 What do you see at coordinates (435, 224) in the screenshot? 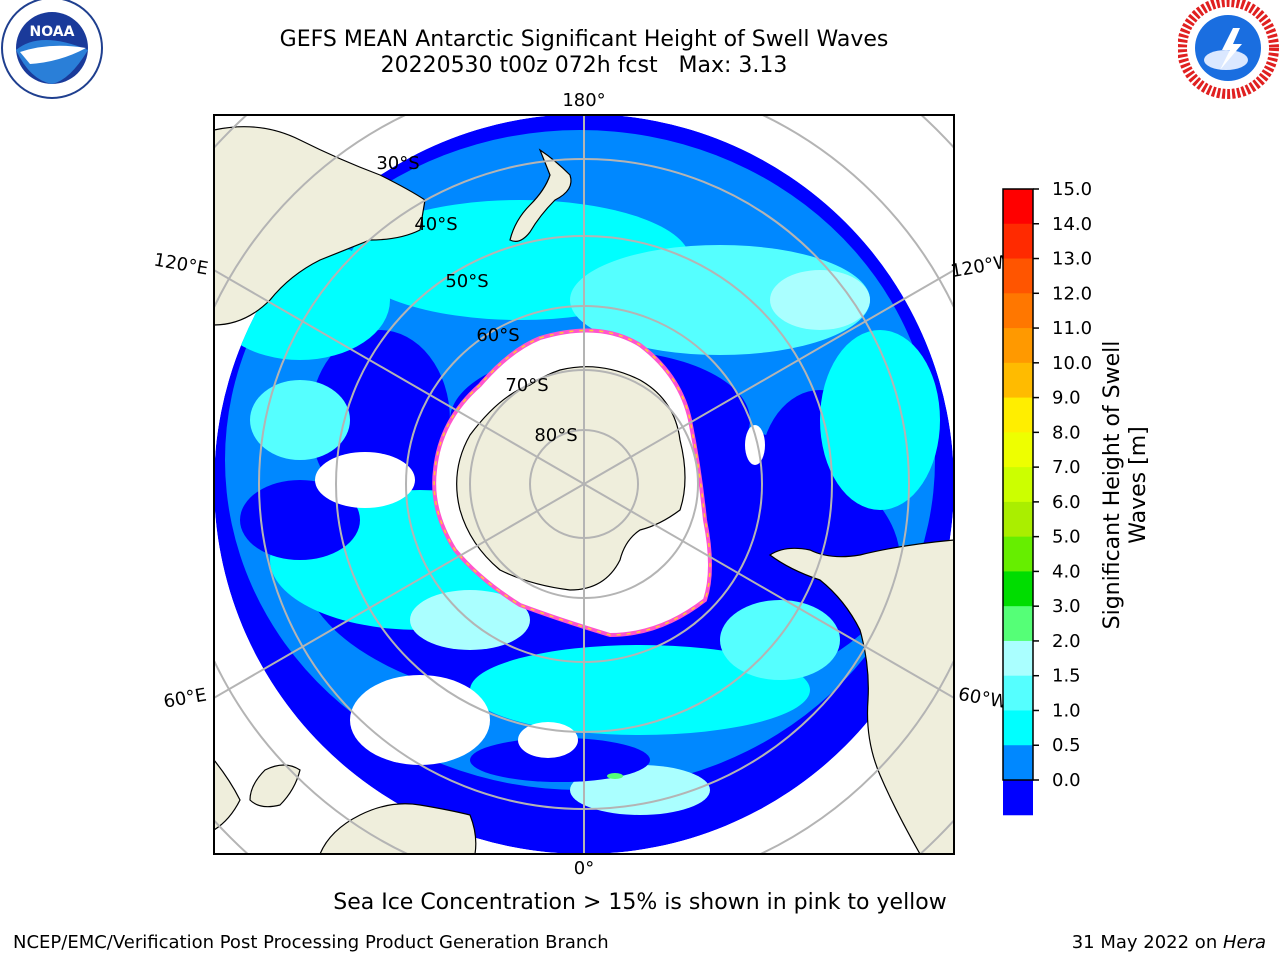
I see `lat-label-40s: 40°S` at bounding box center [435, 224].